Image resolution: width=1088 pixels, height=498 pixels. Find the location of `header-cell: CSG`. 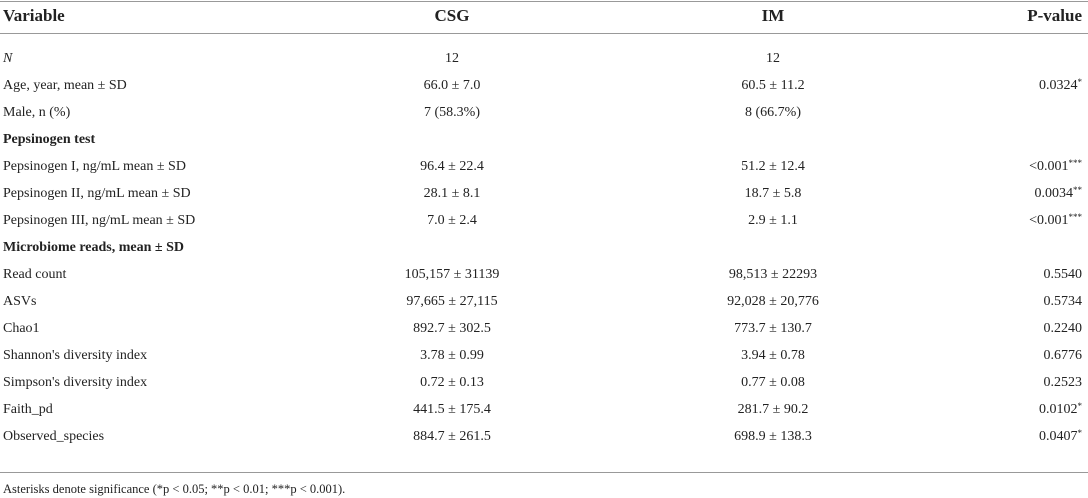

header-cell: CSG is located at coordinates (452, 15).